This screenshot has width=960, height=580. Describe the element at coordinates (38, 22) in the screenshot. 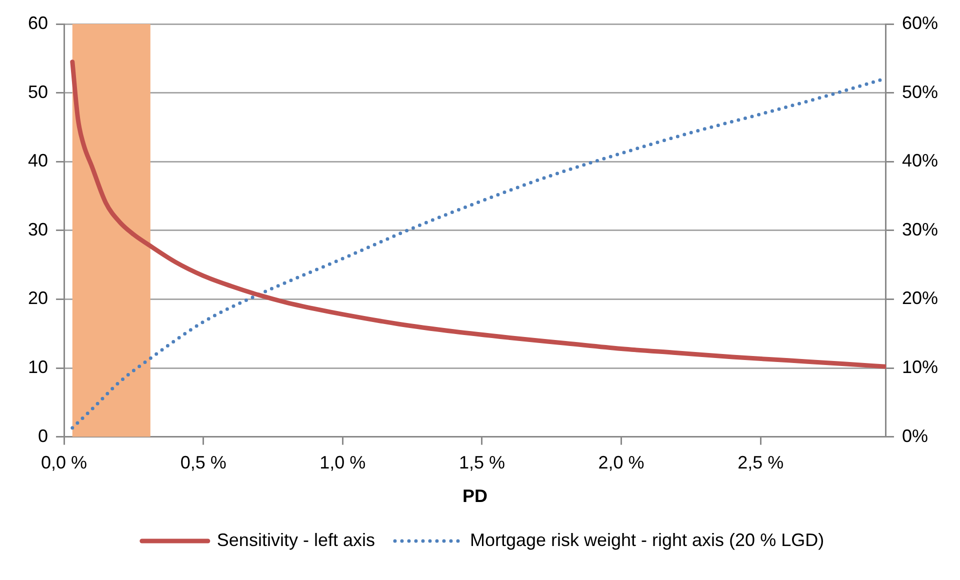

I see `y-tick-label: 60` at that location.